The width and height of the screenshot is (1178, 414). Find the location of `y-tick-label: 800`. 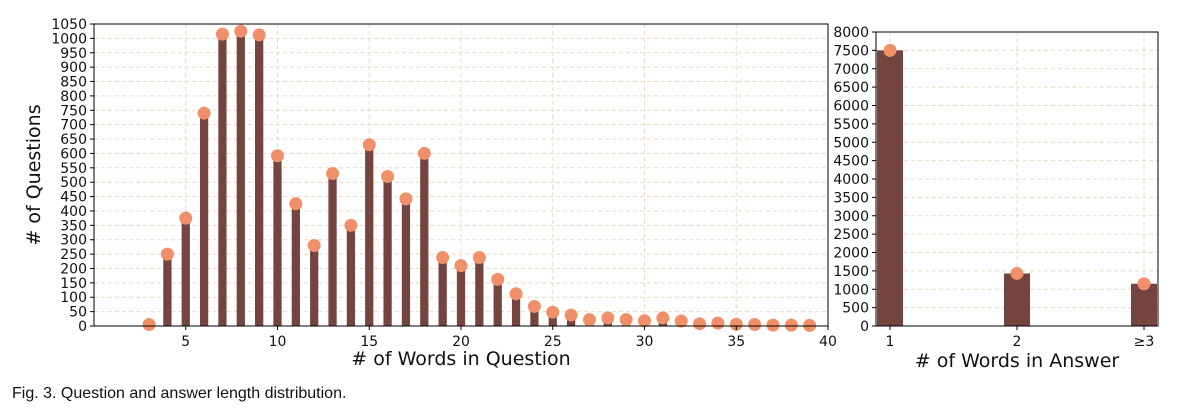

y-tick-label: 800 is located at coordinates (73, 97).